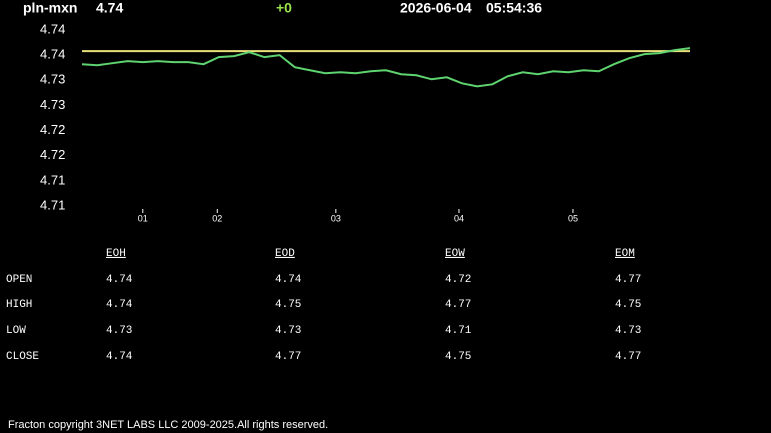  I want to click on row-label: OPEN, so click(19, 280).